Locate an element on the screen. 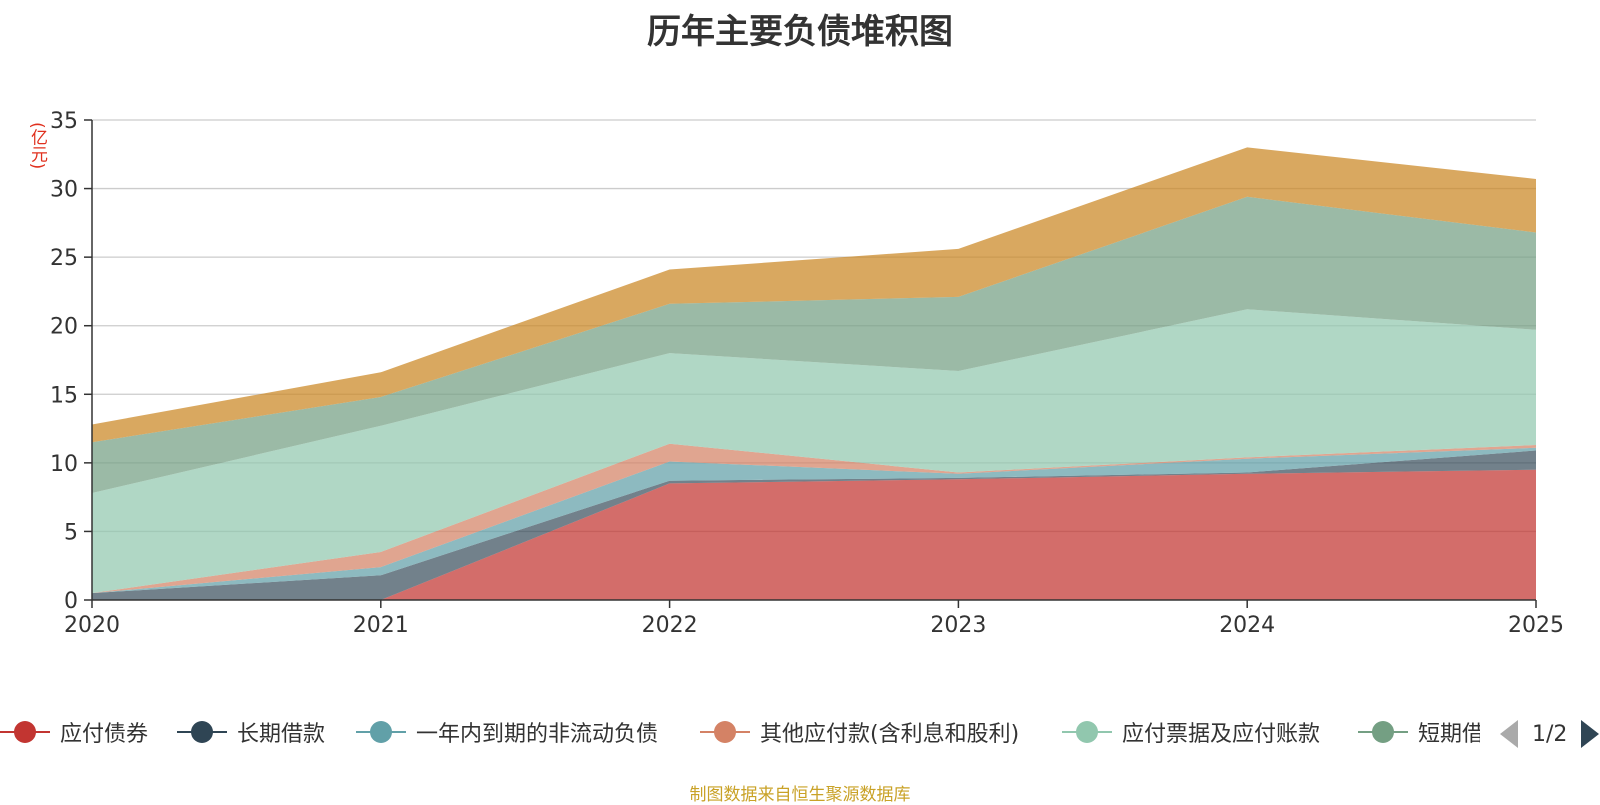 The width and height of the screenshot is (1600, 805). y-tick-label: 20 is located at coordinates (64, 327).